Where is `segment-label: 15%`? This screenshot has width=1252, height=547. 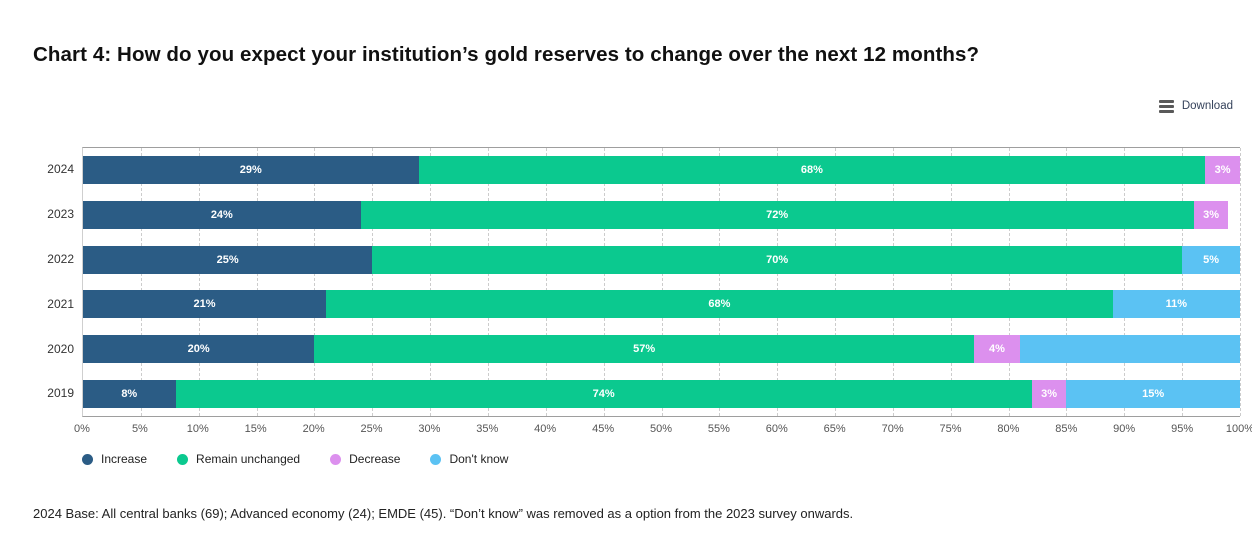 segment-label: 15% is located at coordinates (1153, 393).